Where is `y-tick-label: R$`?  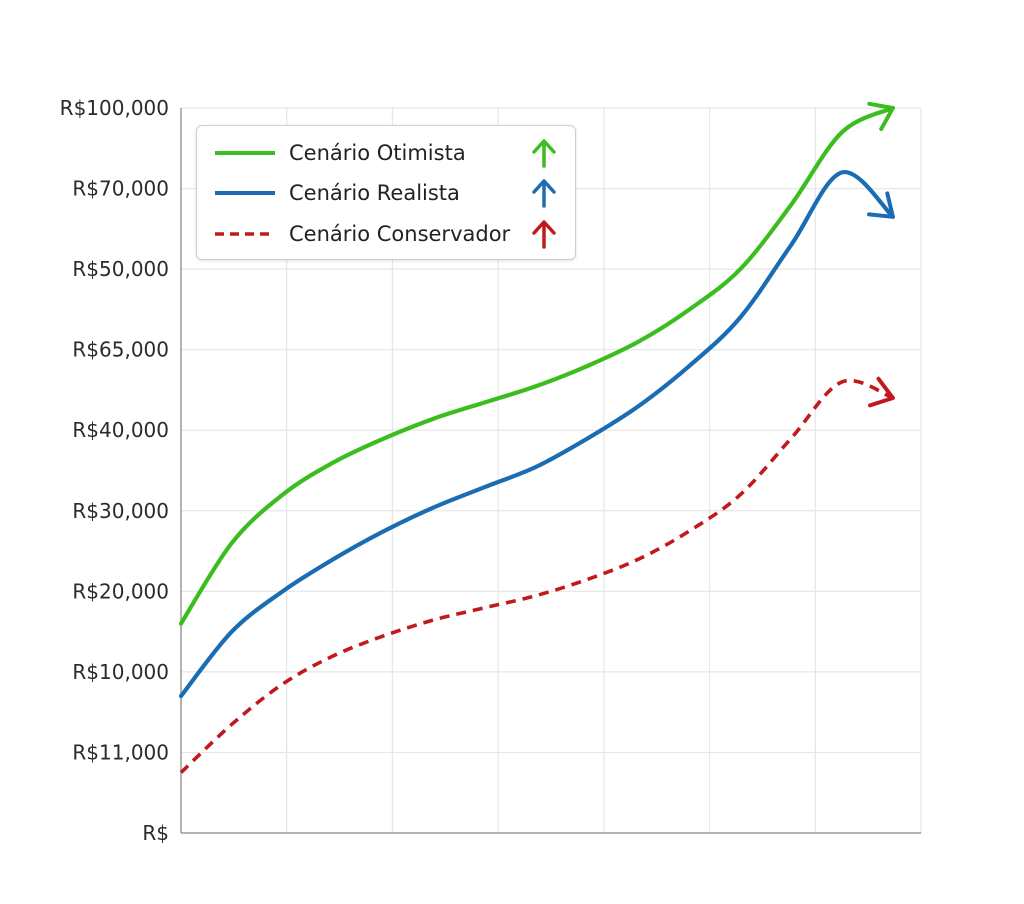 y-tick-label: R$ is located at coordinates (155, 833).